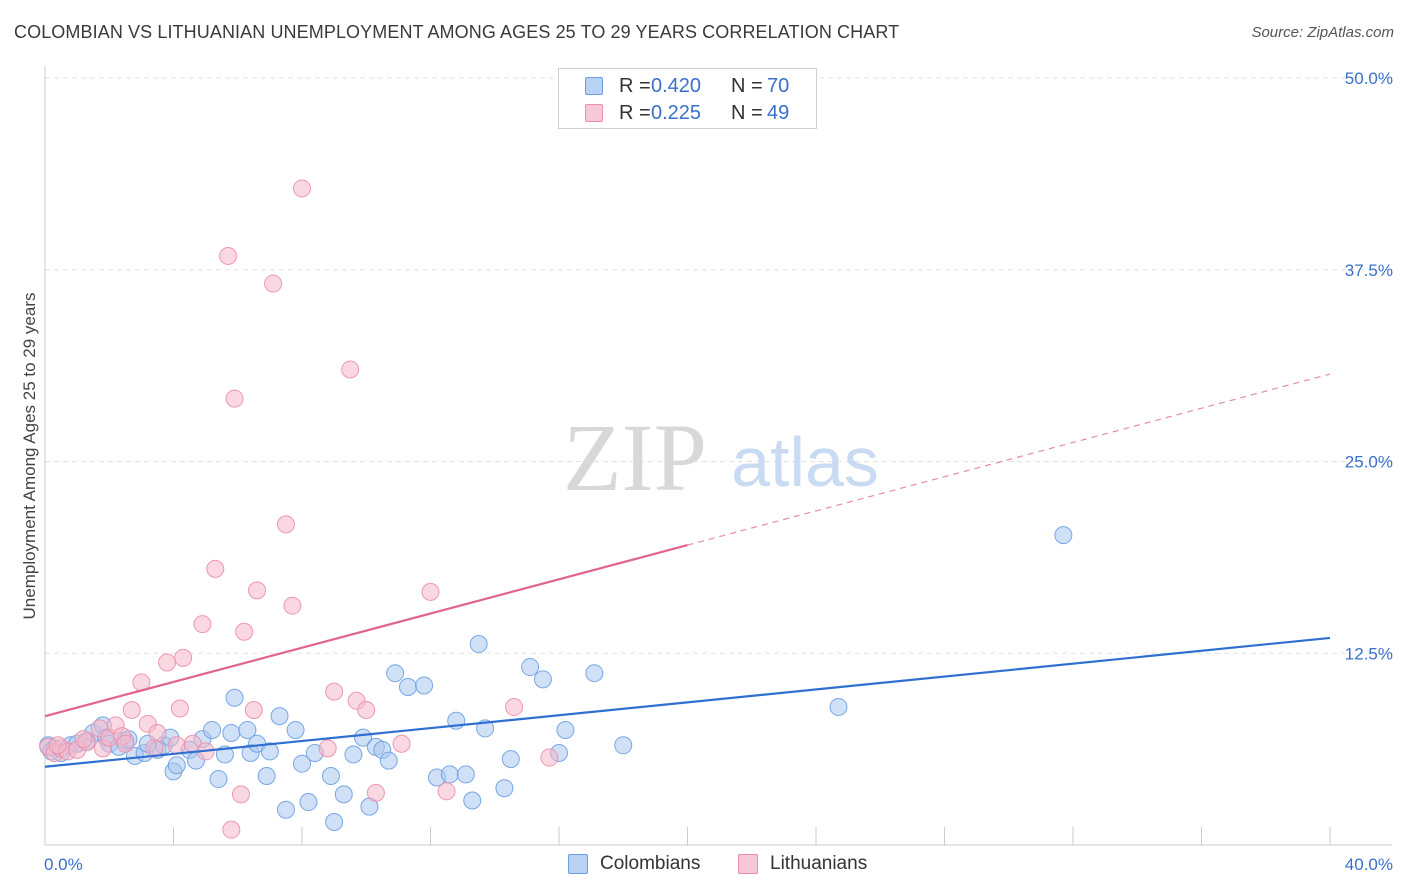 Image resolution: width=1406 pixels, height=892 pixels. I want to click on colombians-trend-line, so click(687, 702).